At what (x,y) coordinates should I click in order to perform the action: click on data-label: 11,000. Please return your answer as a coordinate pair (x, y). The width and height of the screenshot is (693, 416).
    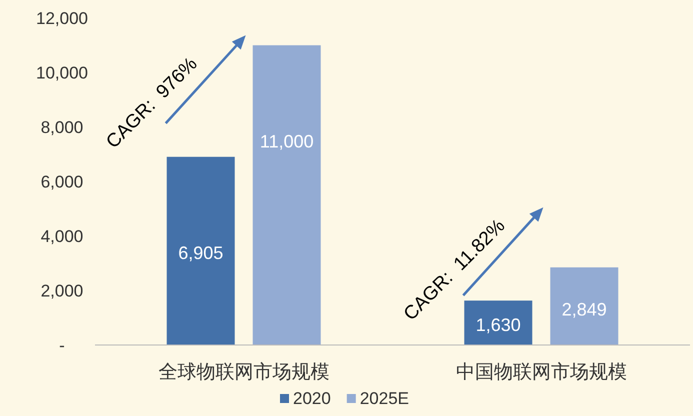
    Looking at the image, I should click on (287, 141).